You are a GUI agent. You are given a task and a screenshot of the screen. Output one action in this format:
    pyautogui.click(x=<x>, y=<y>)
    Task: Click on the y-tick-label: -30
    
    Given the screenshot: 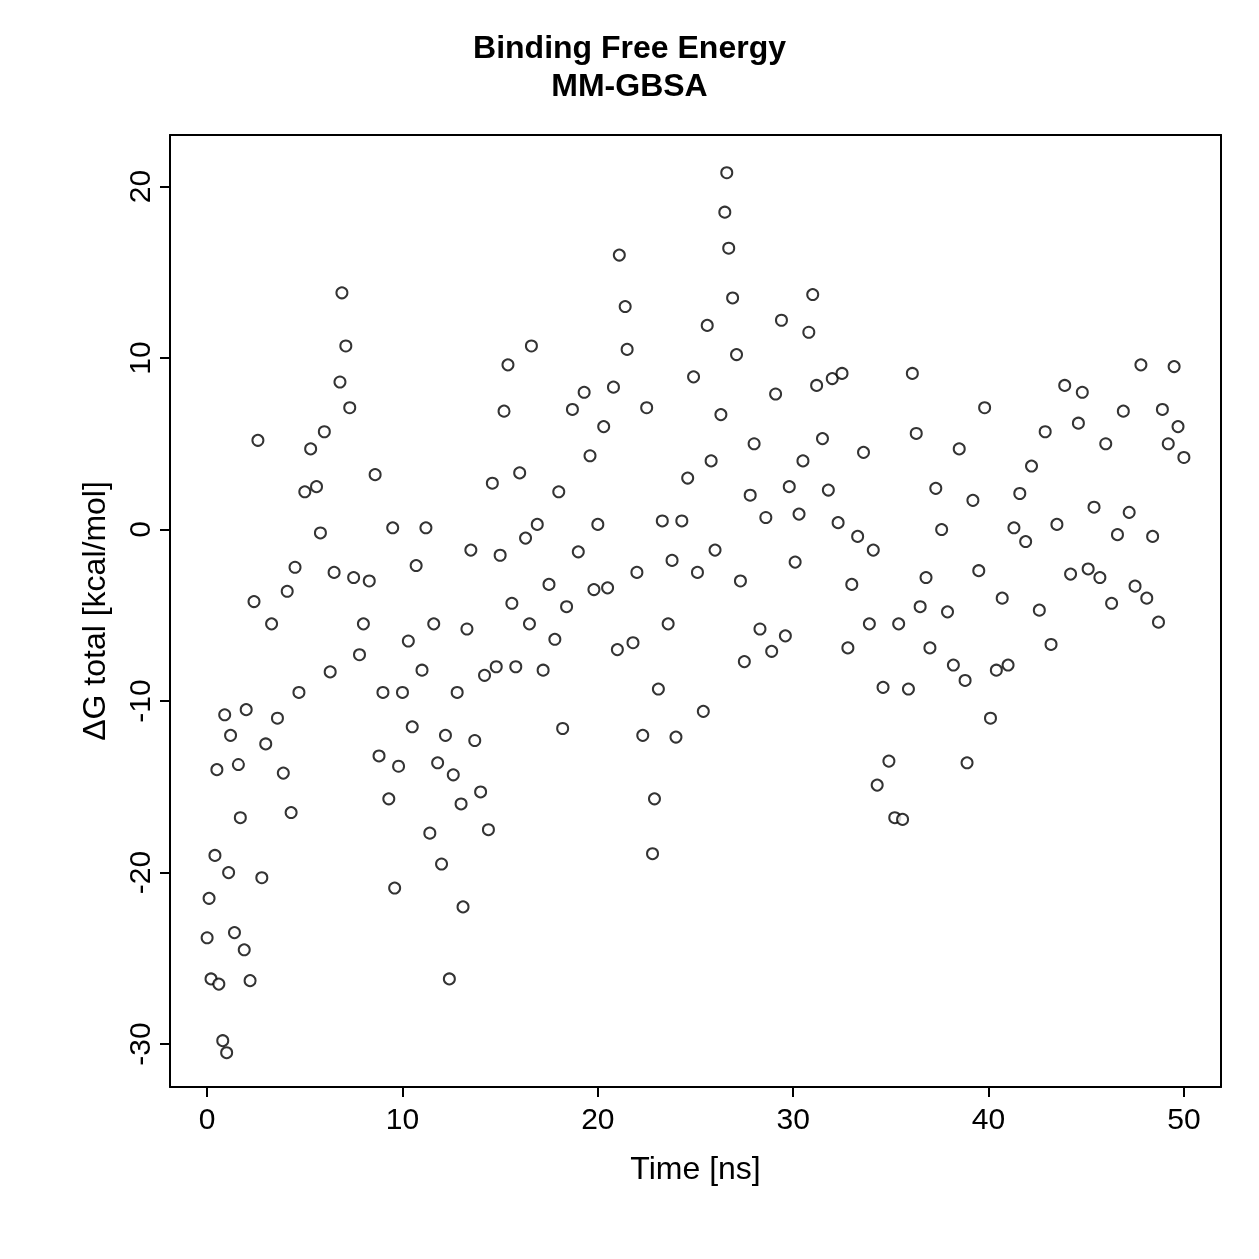 What is the action you would take?
    pyautogui.click(x=139, y=1044)
    